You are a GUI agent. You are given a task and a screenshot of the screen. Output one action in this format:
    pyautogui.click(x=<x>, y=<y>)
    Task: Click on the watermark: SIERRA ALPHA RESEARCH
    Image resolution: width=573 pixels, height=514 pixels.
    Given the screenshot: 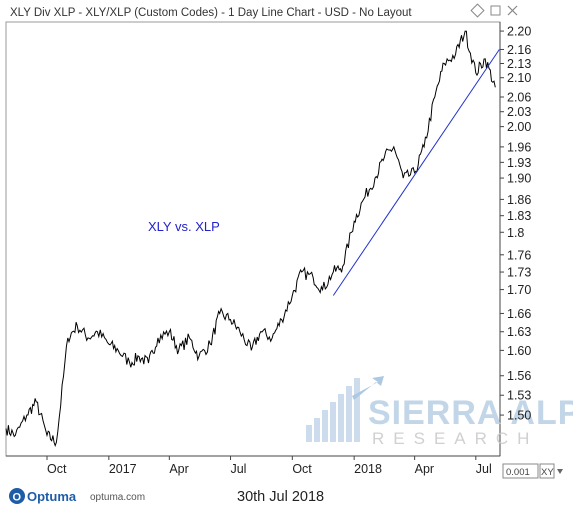 What is the action you would take?
    pyautogui.click(x=439, y=412)
    